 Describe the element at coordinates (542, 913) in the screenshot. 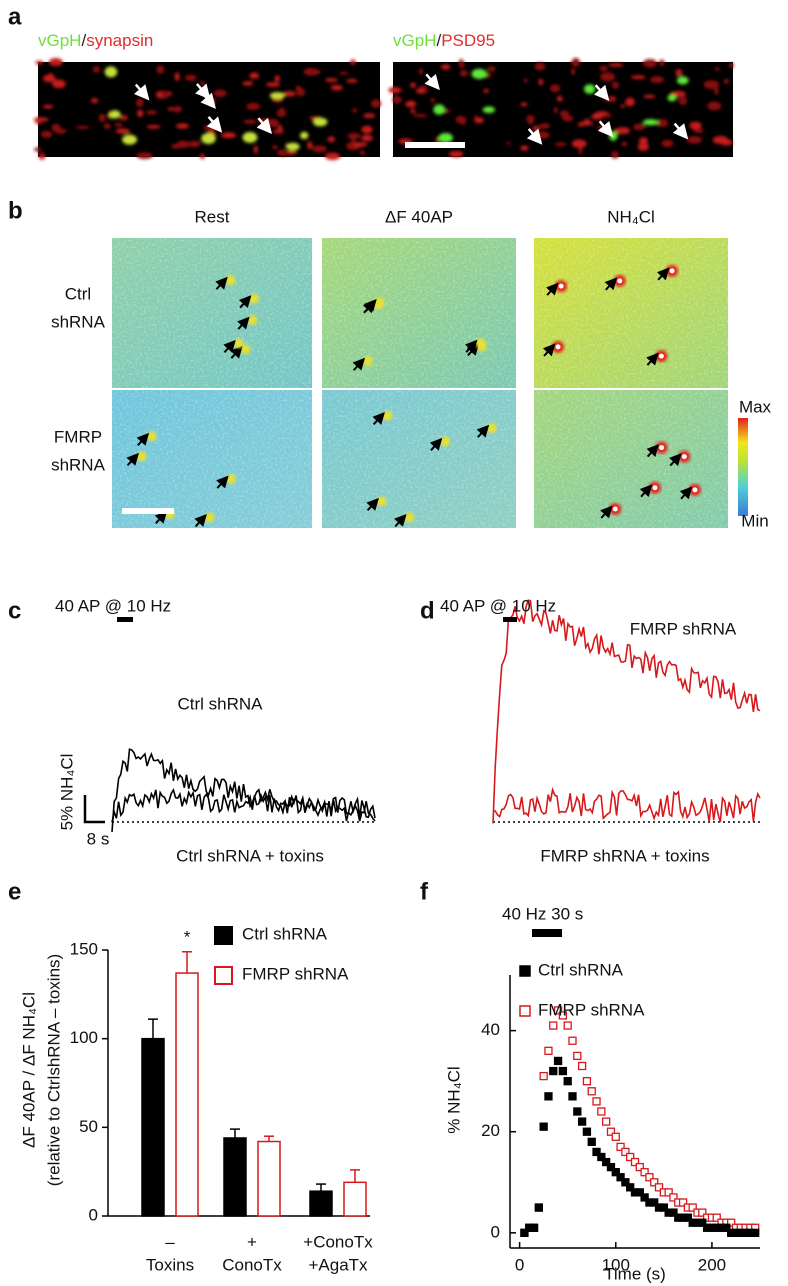

I see `annotation: 40 Hz 30 s` at that location.